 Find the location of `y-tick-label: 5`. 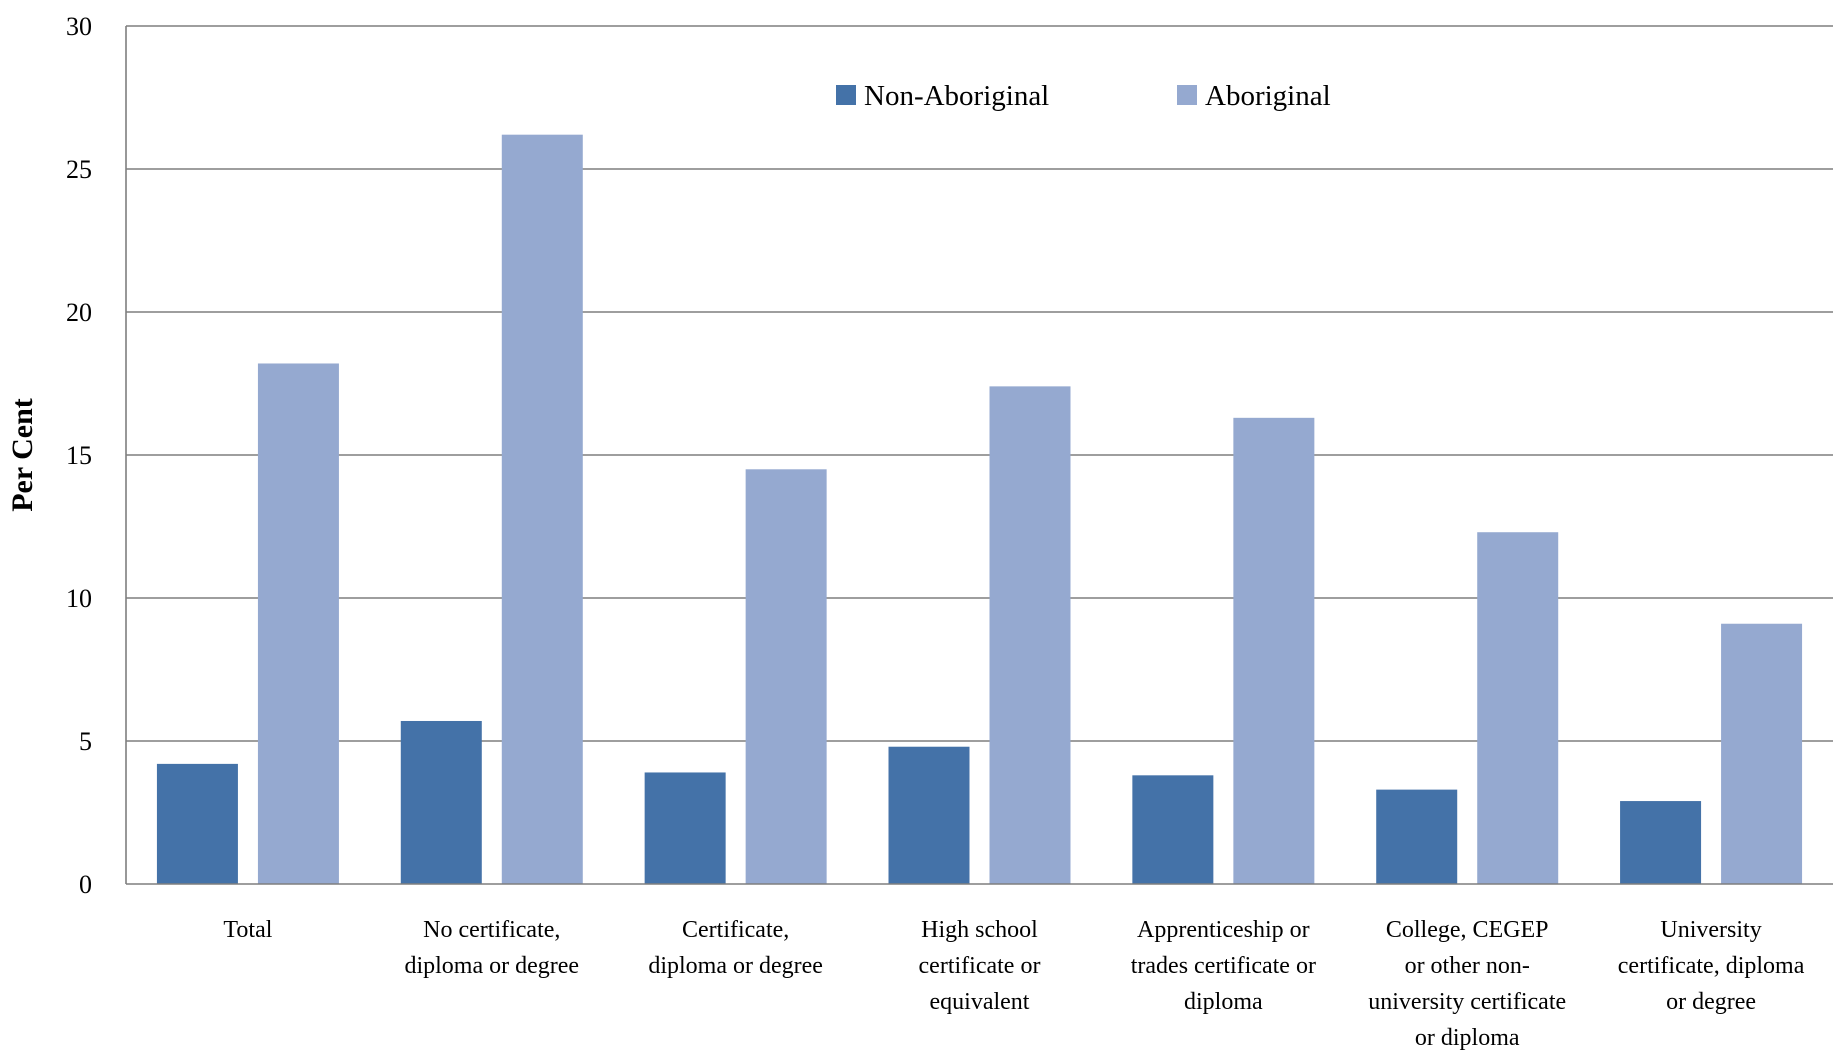

y-tick-label: 5 is located at coordinates (85, 741).